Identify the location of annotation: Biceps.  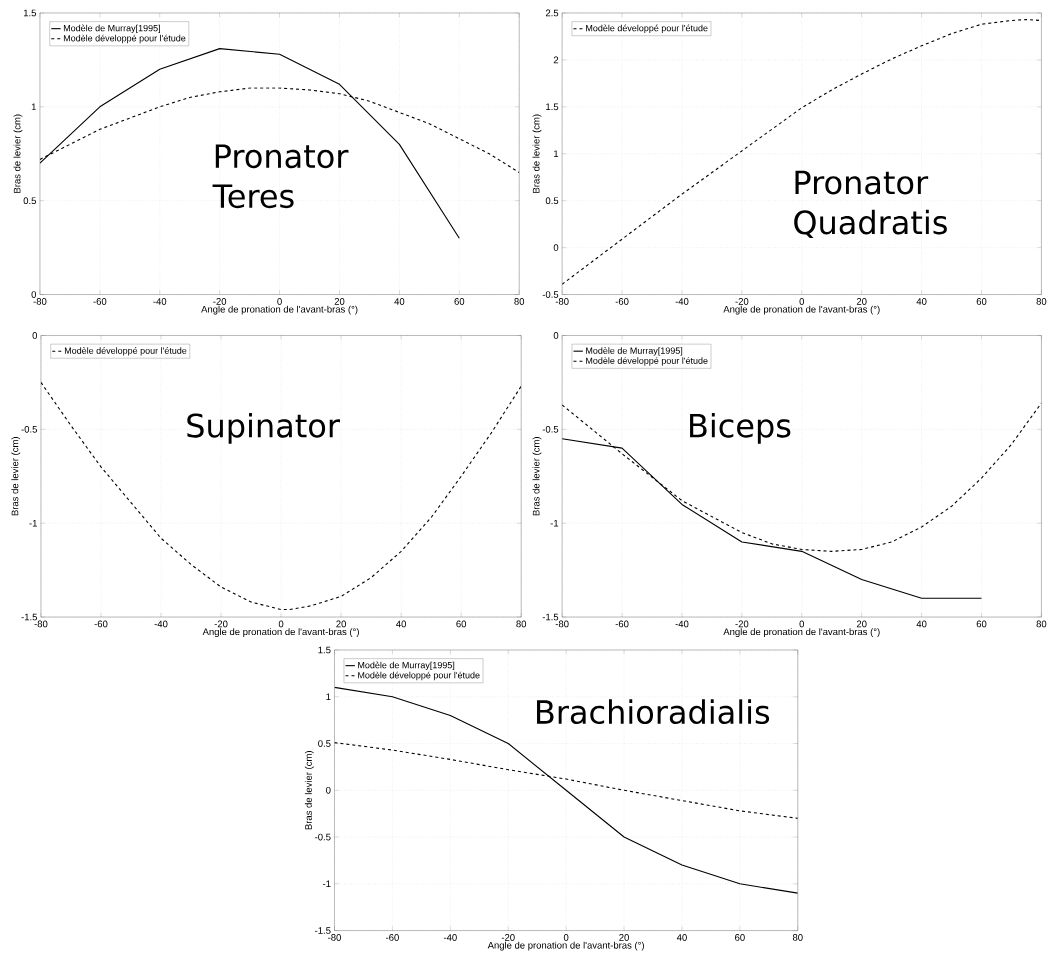
(740, 429).